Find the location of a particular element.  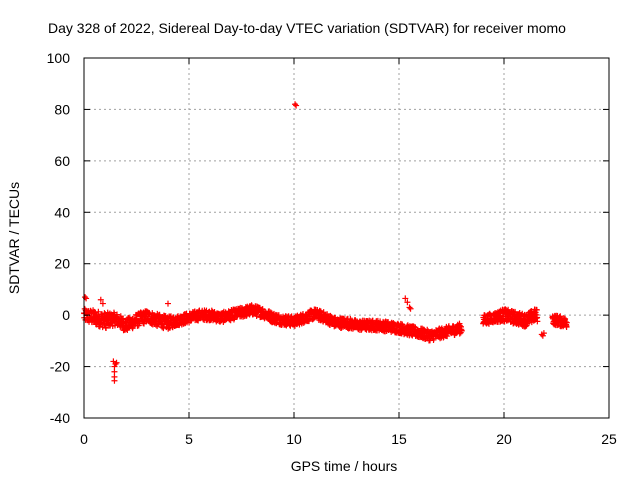

y-tick-label: -40 is located at coordinates (60, 418).